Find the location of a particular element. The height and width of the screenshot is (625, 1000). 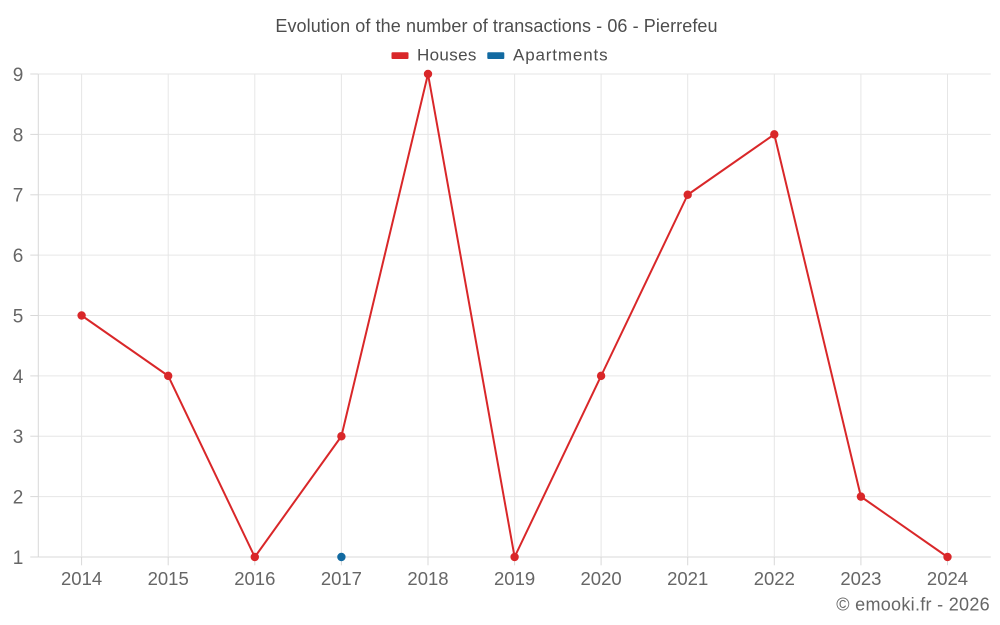

svg-text: 2020 is located at coordinates (601, 578).